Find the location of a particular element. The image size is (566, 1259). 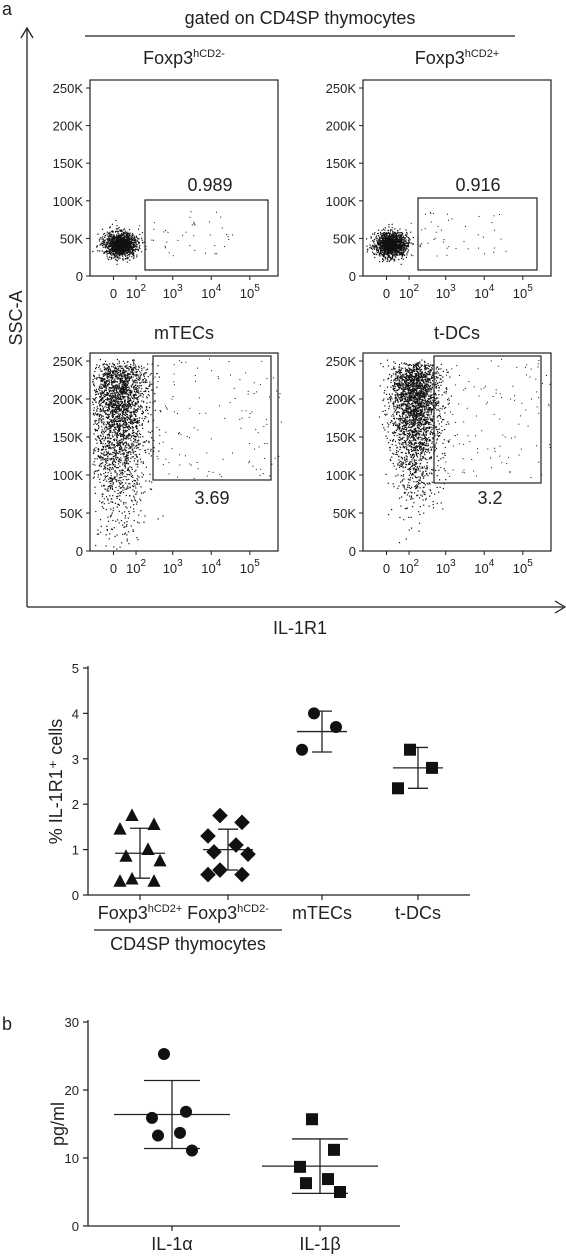

panel-a-label: a is located at coordinates (7, 9).